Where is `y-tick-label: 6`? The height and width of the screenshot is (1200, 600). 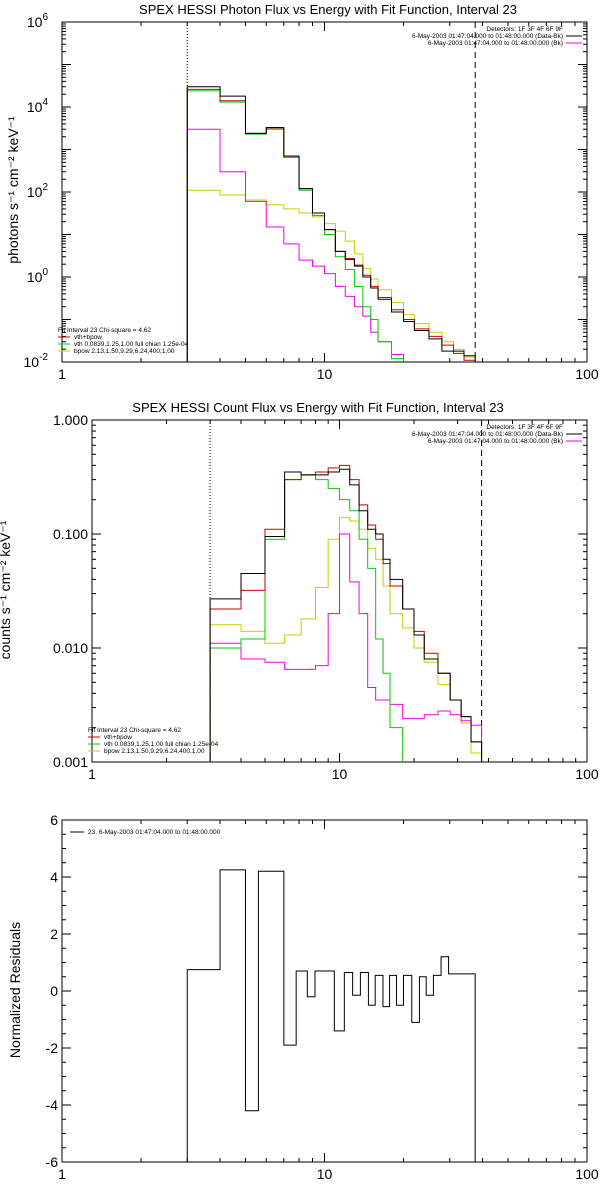 y-tick-label: 6 is located at coordinates (54, 820).